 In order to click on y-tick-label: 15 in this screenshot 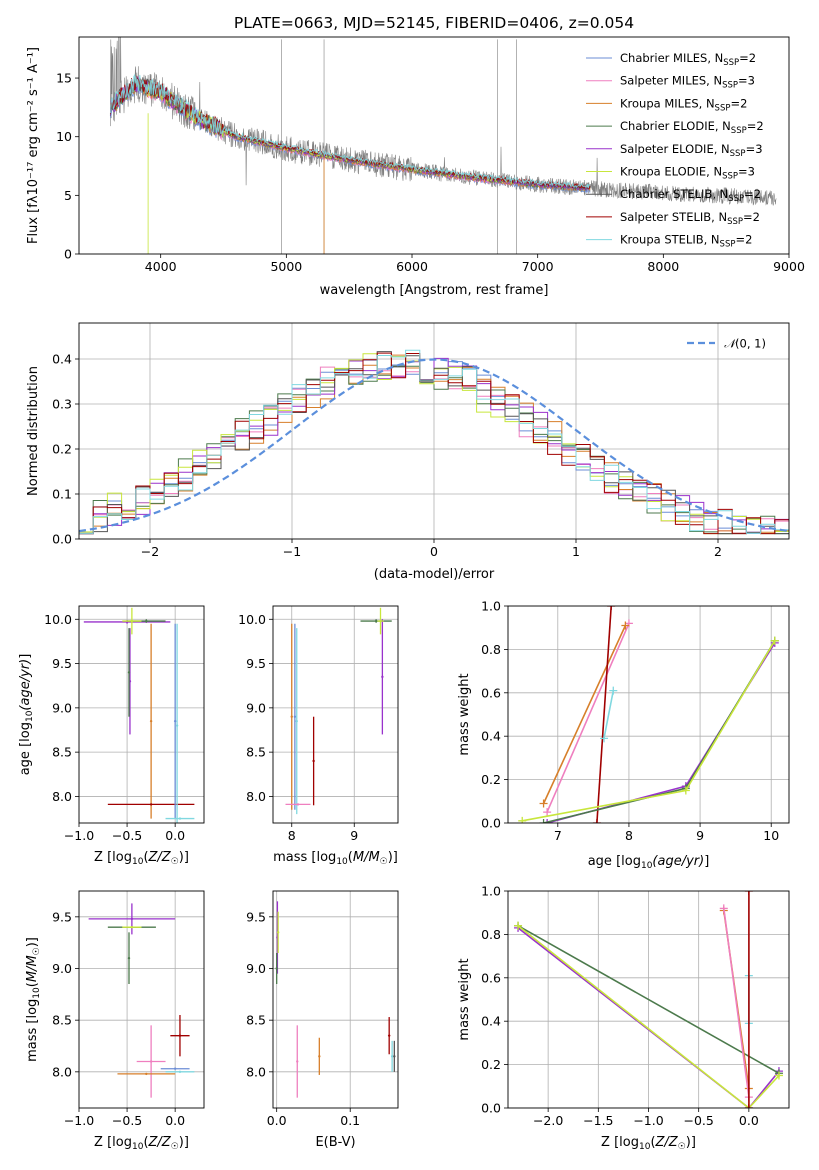, I will do `click(64, 78)`.